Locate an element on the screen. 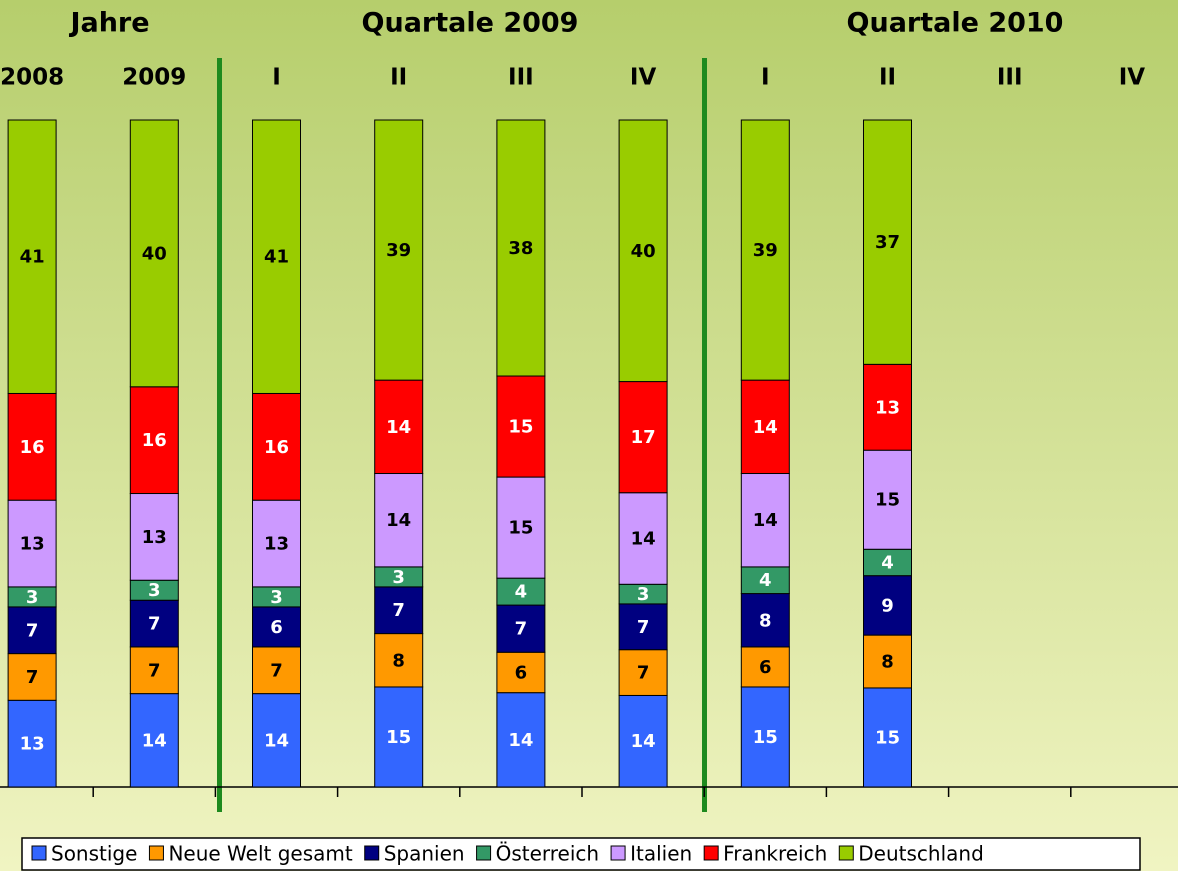 Image resolution: width=1178 pixels, height=871 pixels. legend-label: Neue Welt gesamt is located at coordinates (260, 854).